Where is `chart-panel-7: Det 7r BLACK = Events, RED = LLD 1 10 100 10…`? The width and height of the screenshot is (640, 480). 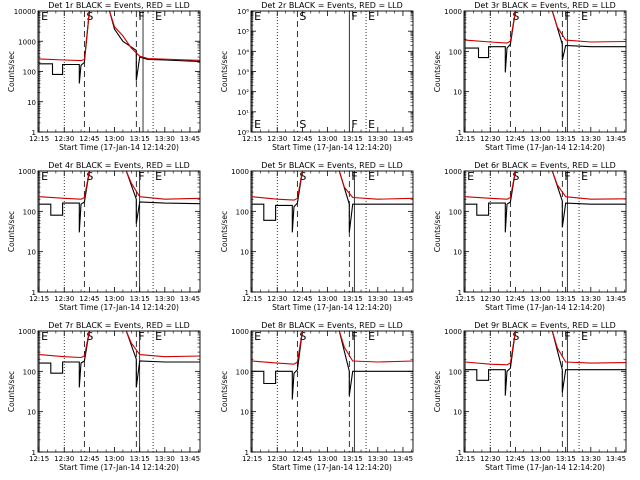 chart-panel-7: Det 7r BLACK = Events, RED = LLD 1 10 100 10… is located at coordinates (104, 396).